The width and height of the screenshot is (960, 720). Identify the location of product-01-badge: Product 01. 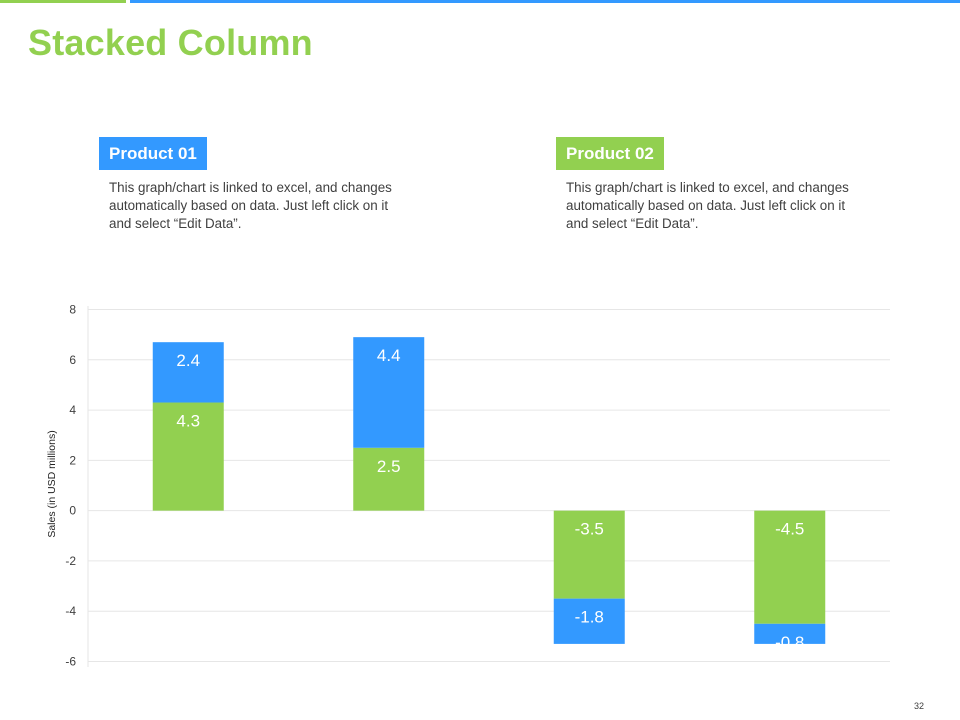
(153, 153).